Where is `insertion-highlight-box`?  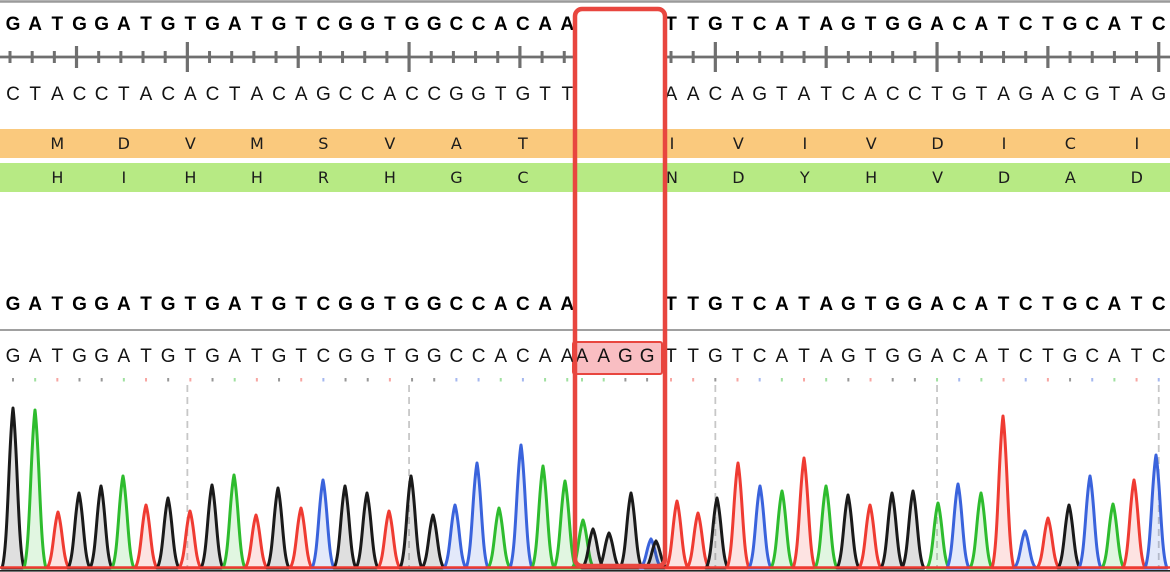 insertion-highlight-box is located at coordinates (617, 358).